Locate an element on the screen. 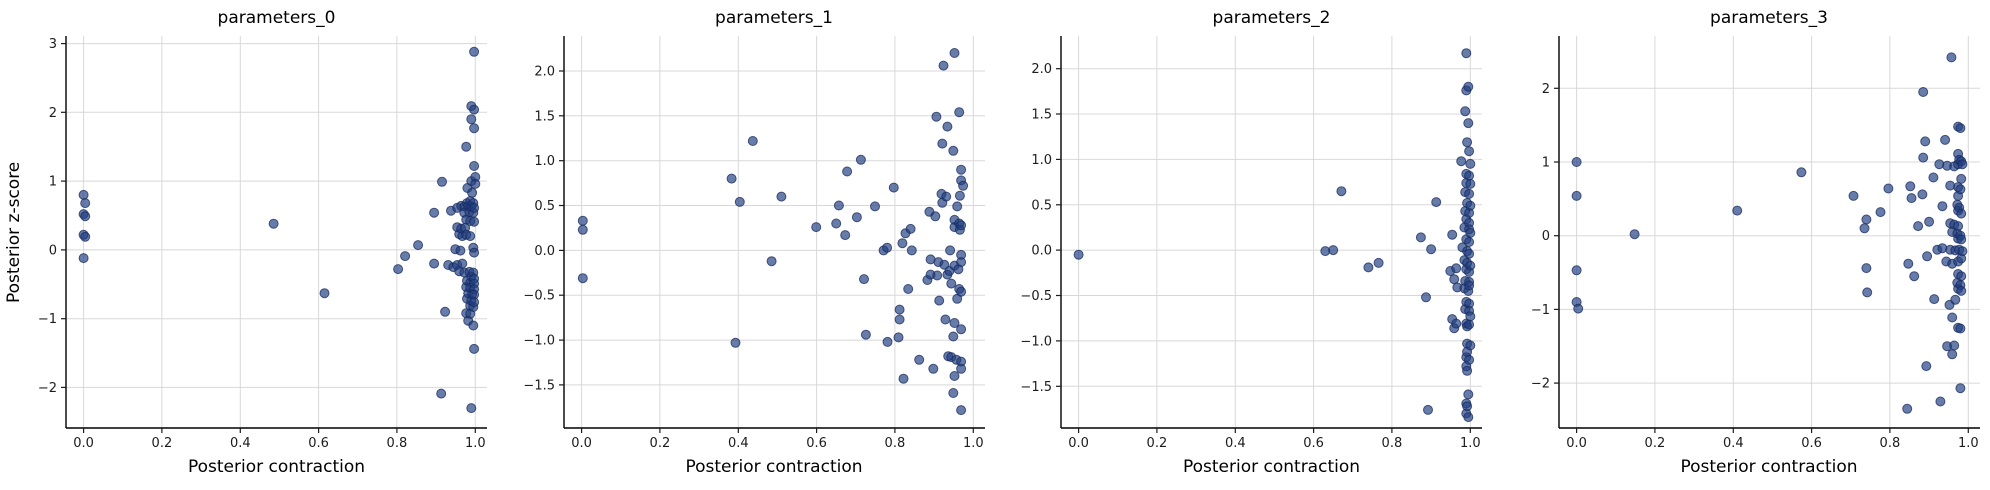  svg-text: 3 is located at coordinates (53, 44).